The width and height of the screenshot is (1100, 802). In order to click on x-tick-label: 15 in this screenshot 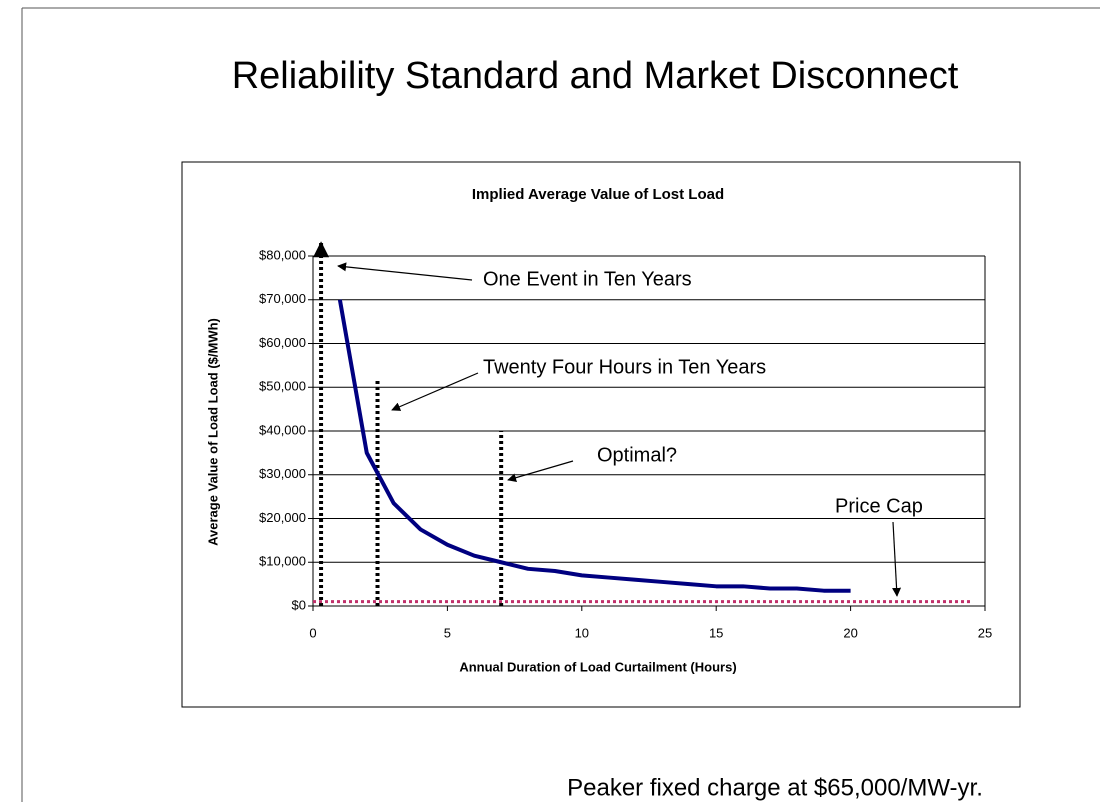, I will do `click(716, 632)`.